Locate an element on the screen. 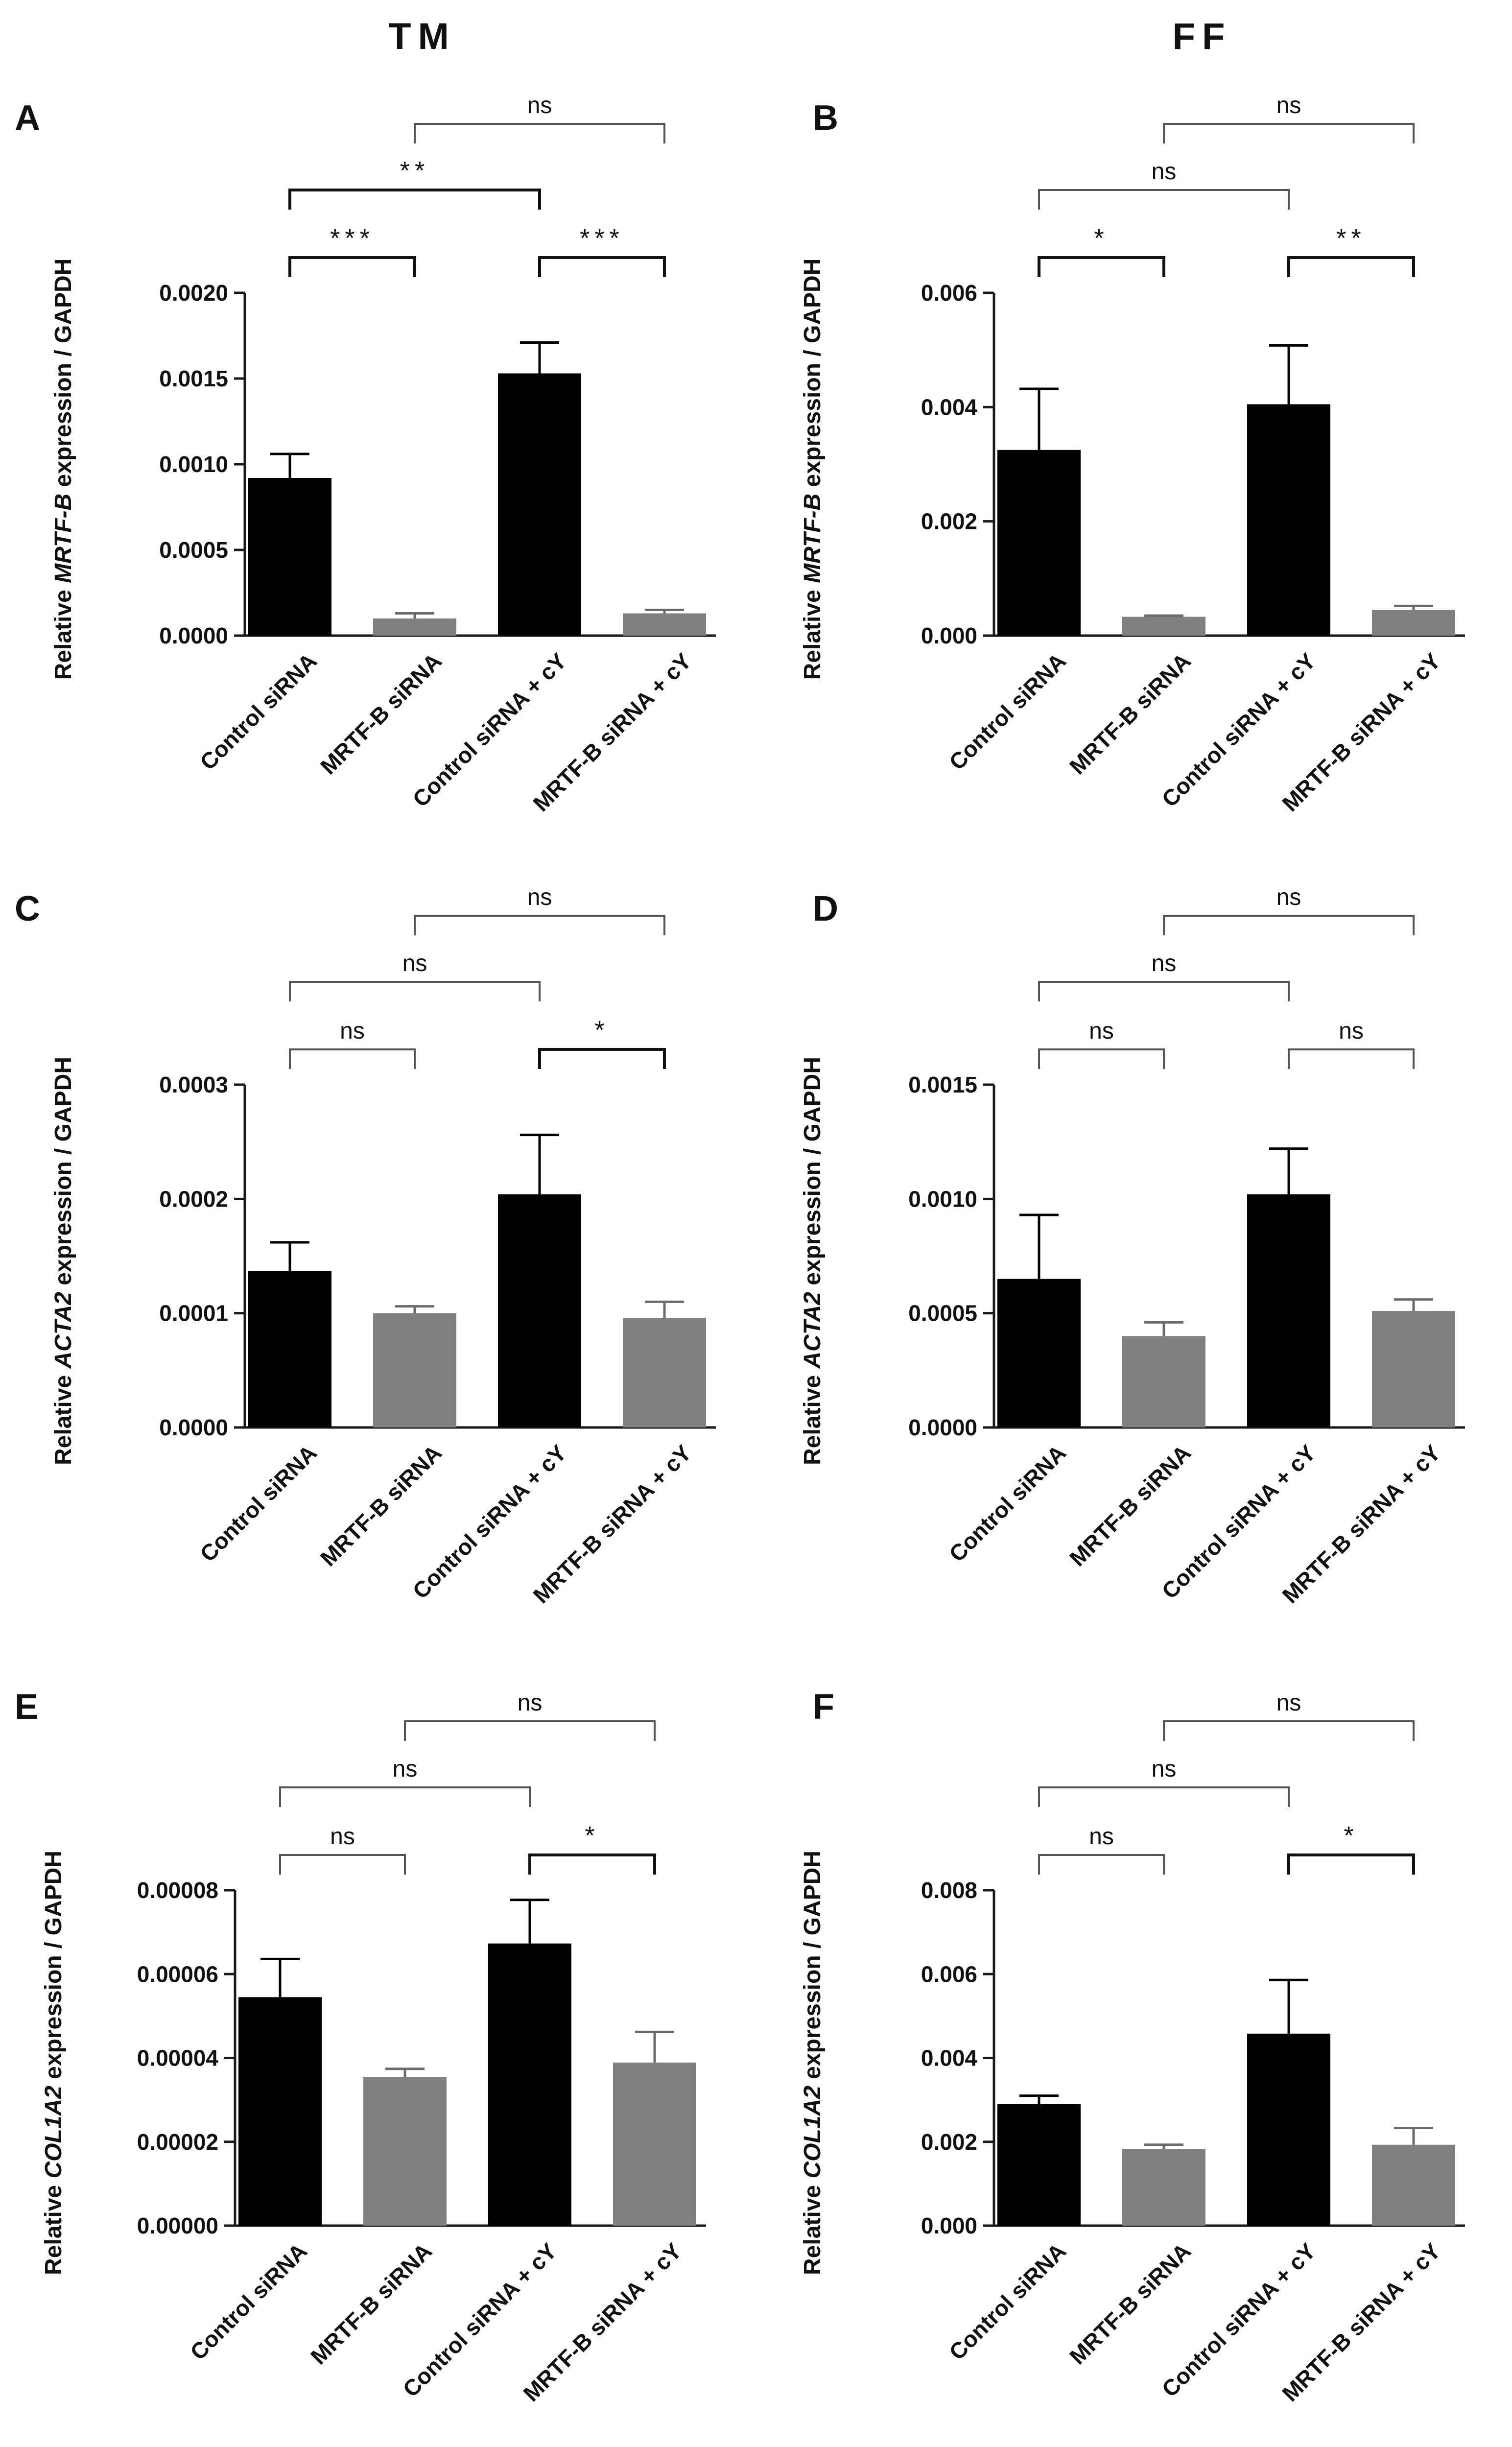  panel-letter: D is located at coordinates (825, 909).